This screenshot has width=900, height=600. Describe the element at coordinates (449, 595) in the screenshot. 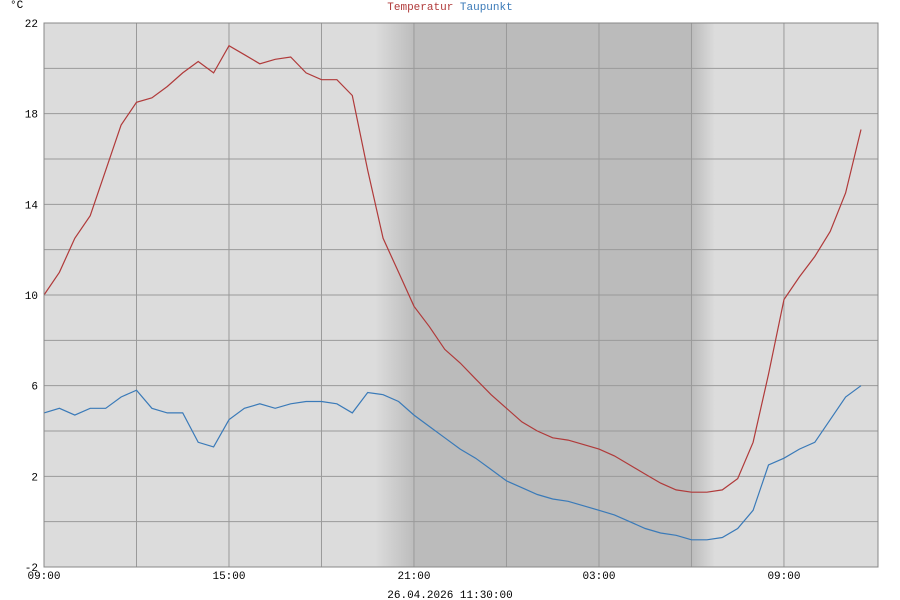

I see `timestamp: 26.04.2026 11:30:00` at that location.